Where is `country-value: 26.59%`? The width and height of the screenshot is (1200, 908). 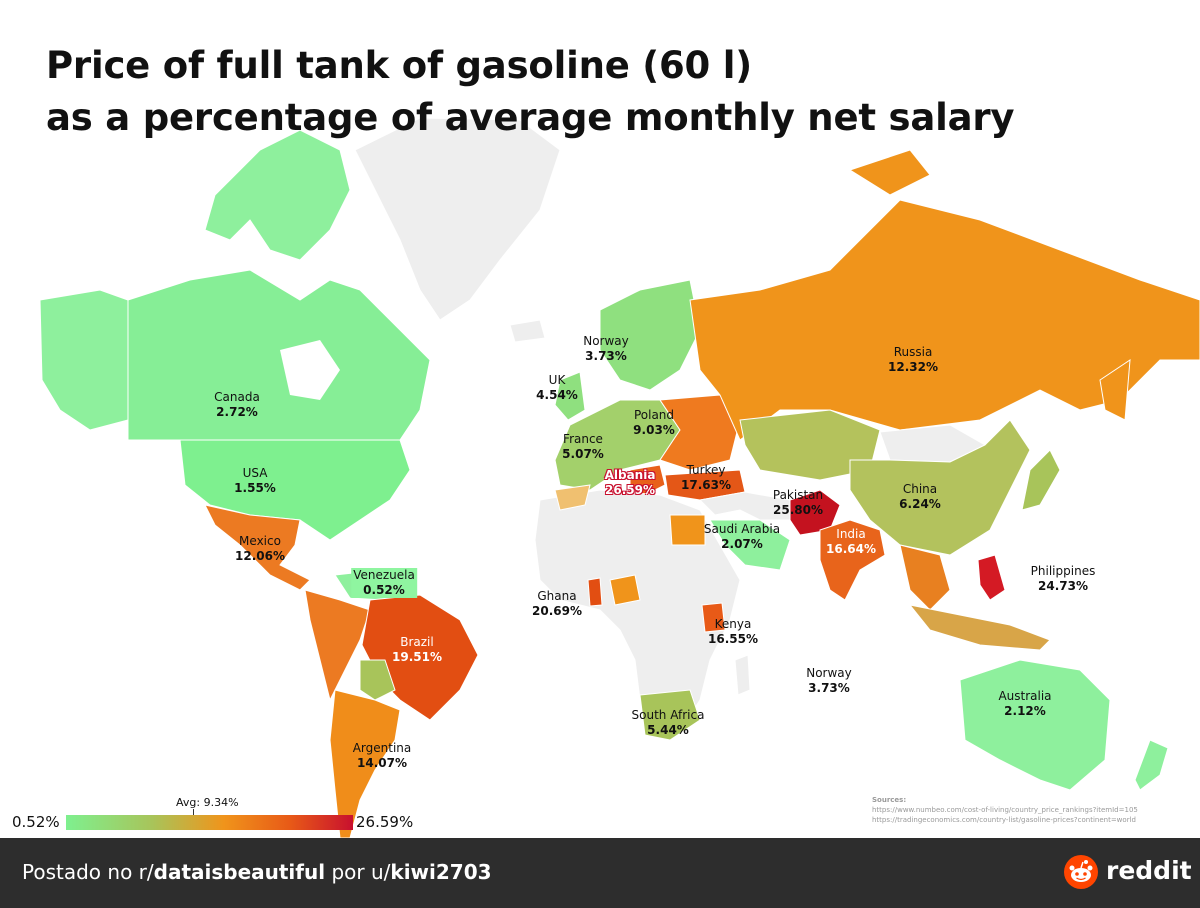
country-value: 26.59% is located at coordinates (630, 490).